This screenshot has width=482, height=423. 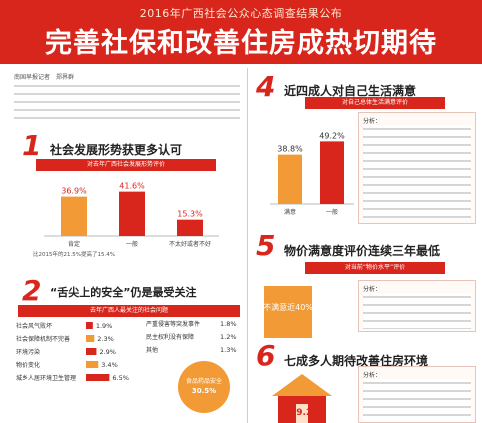 What do you see at coordinates (74, 244) in the screenshot?
I see `chart1-category-label: 肯定` at bounding box center [74, 244].